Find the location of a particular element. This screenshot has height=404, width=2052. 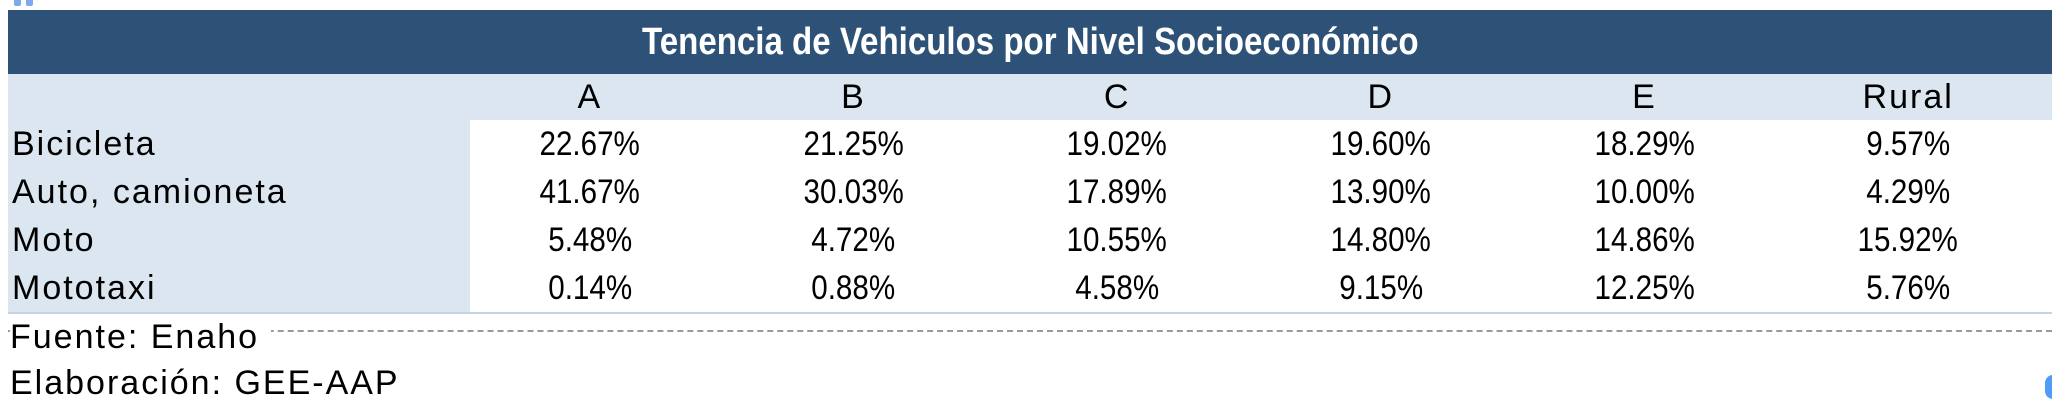

value-cell: 19.02% is located at coordinates (1117, 144).